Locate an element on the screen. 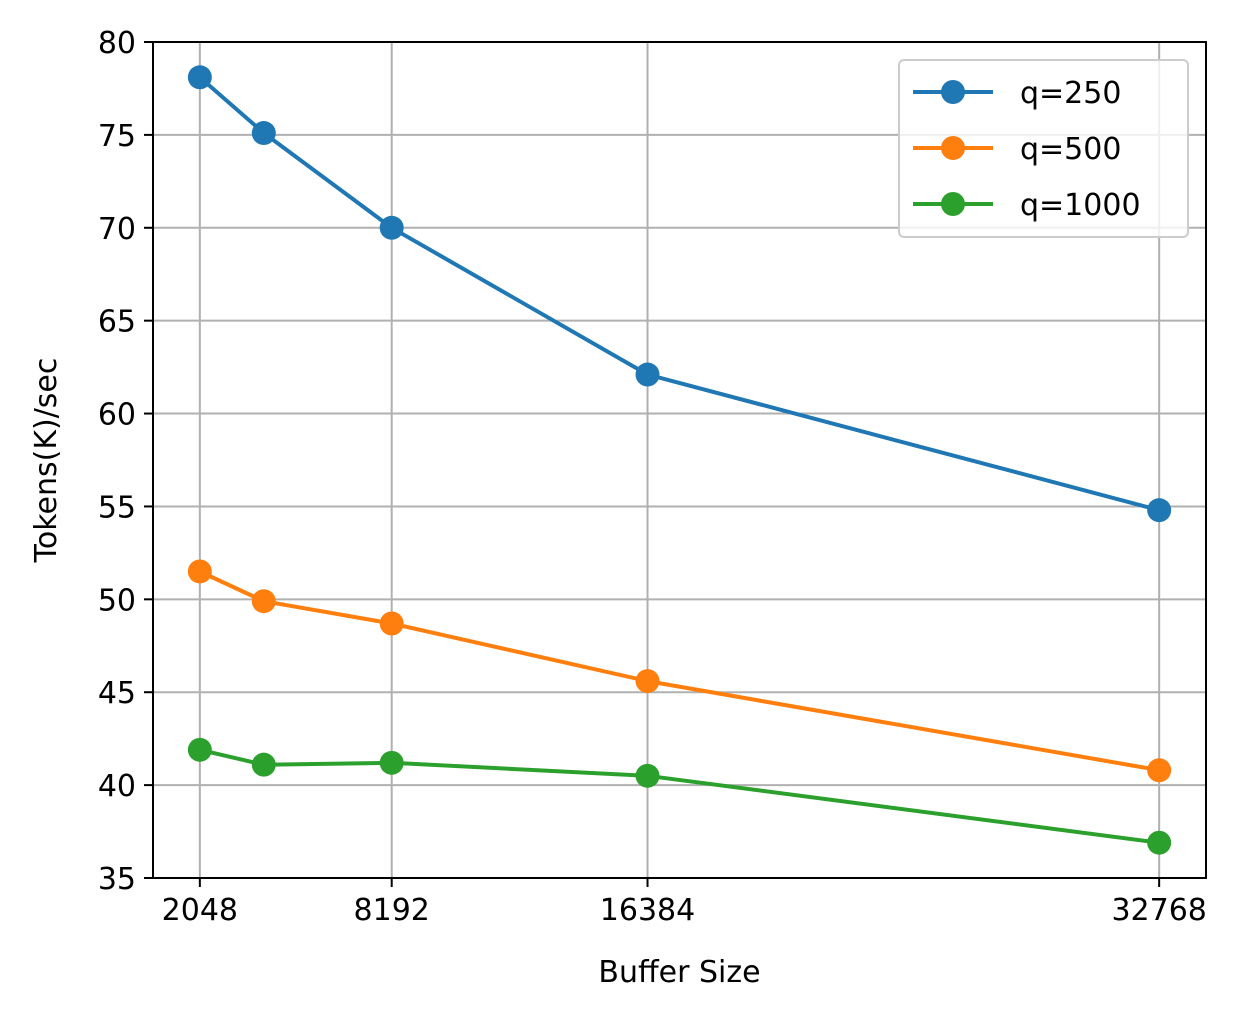 This screenshot has width=1246, height=1024. y-tick-label: 80 is located at coordinates (117, 43).